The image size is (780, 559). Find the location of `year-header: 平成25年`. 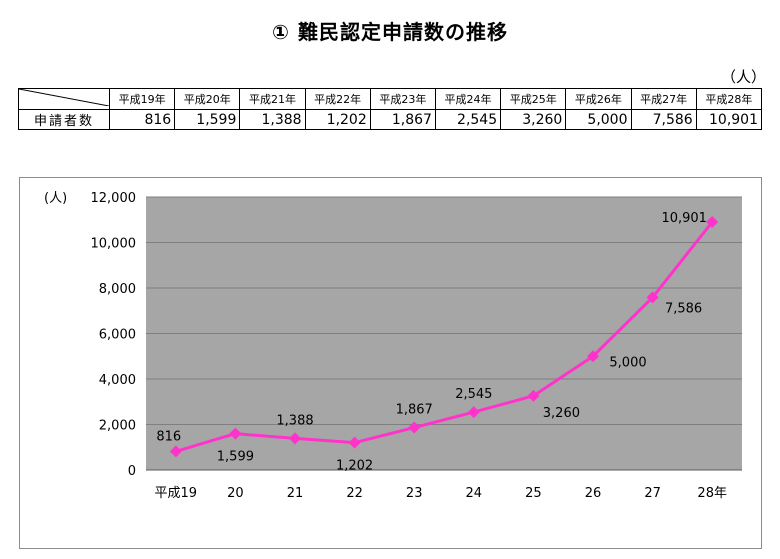

year-header: 平成25年 is located at coordinates (533, 99).